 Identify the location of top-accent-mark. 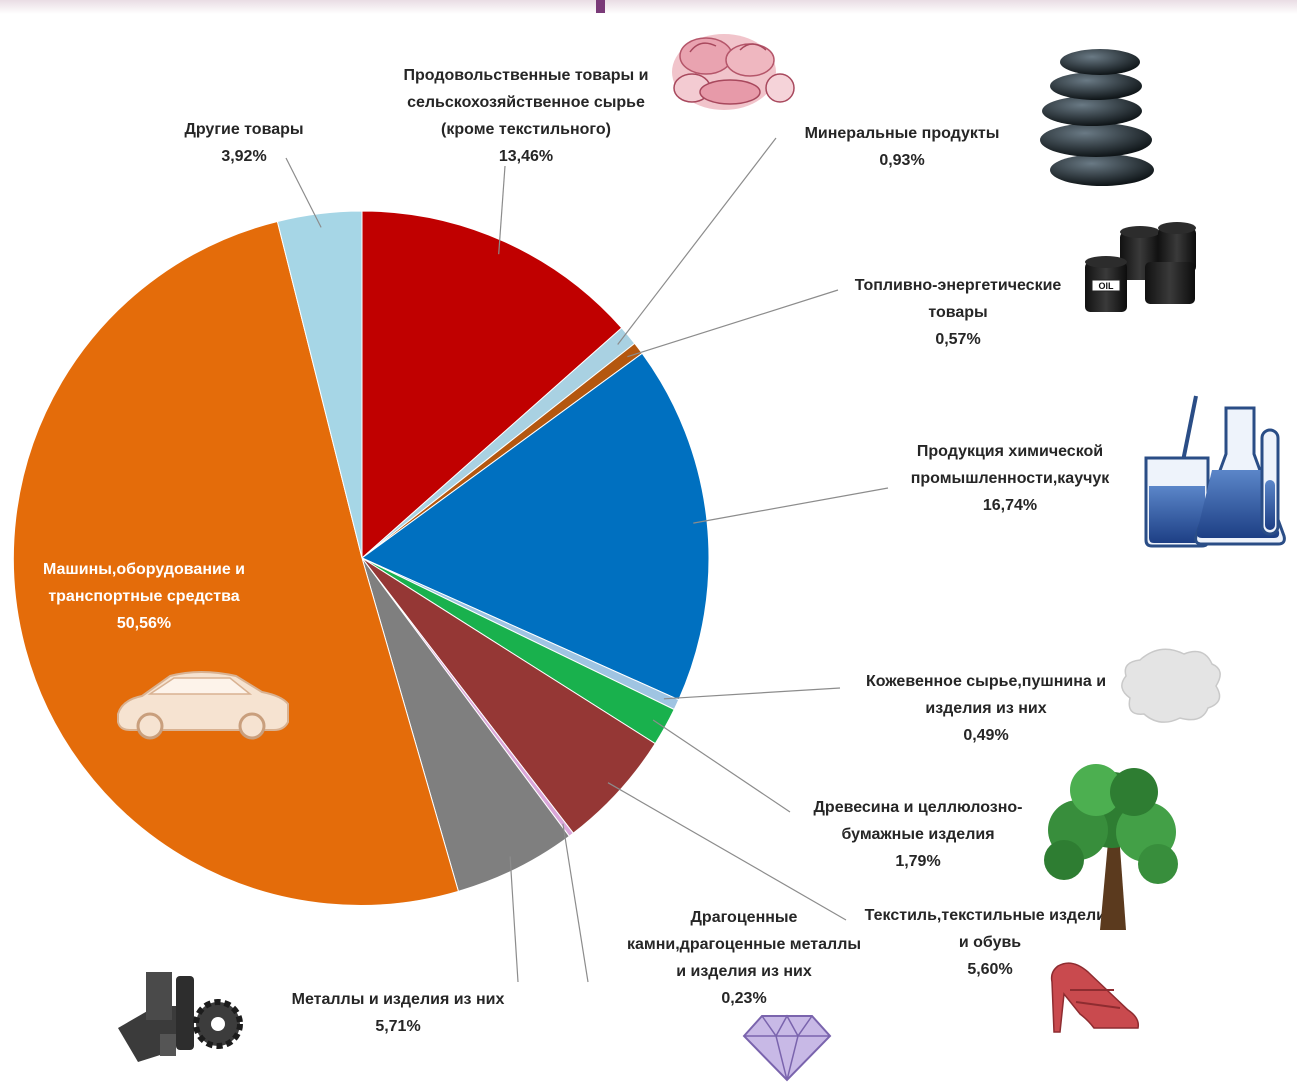
(600, 6).